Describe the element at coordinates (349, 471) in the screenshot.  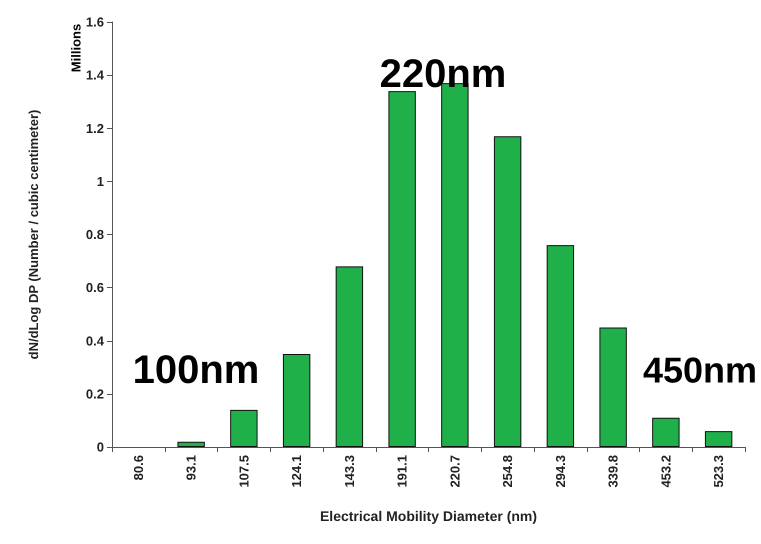
I see `x-tick-label: 143.3` at that location.